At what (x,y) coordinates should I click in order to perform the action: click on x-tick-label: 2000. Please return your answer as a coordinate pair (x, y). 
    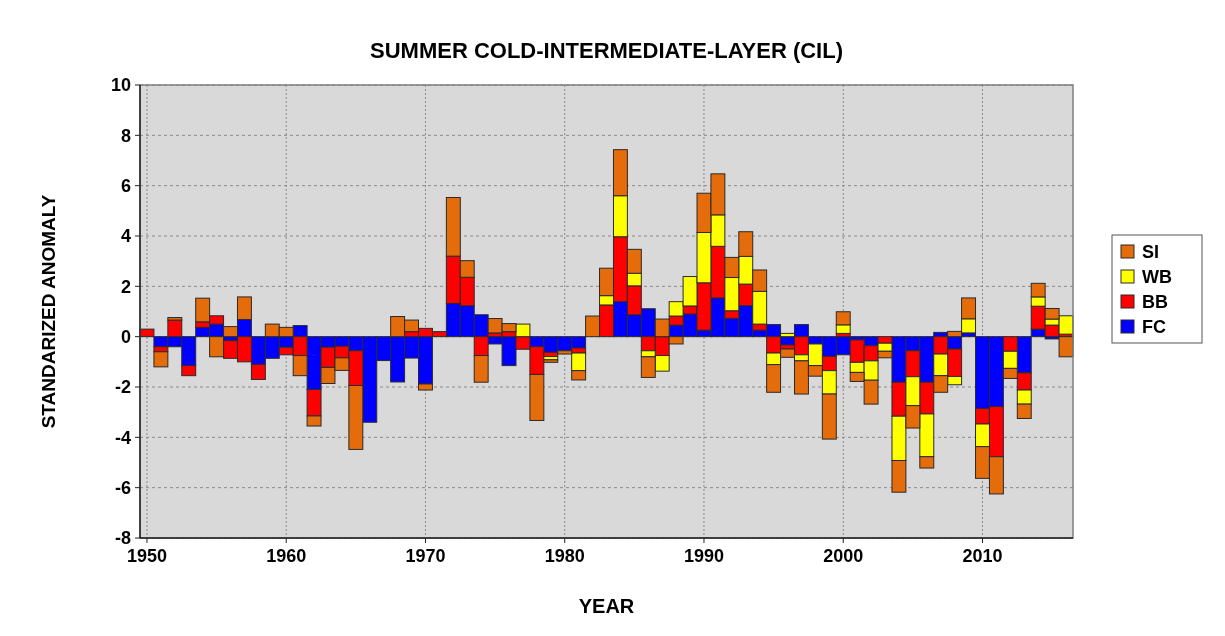
    Looking at the image, I should click on (843, 556).